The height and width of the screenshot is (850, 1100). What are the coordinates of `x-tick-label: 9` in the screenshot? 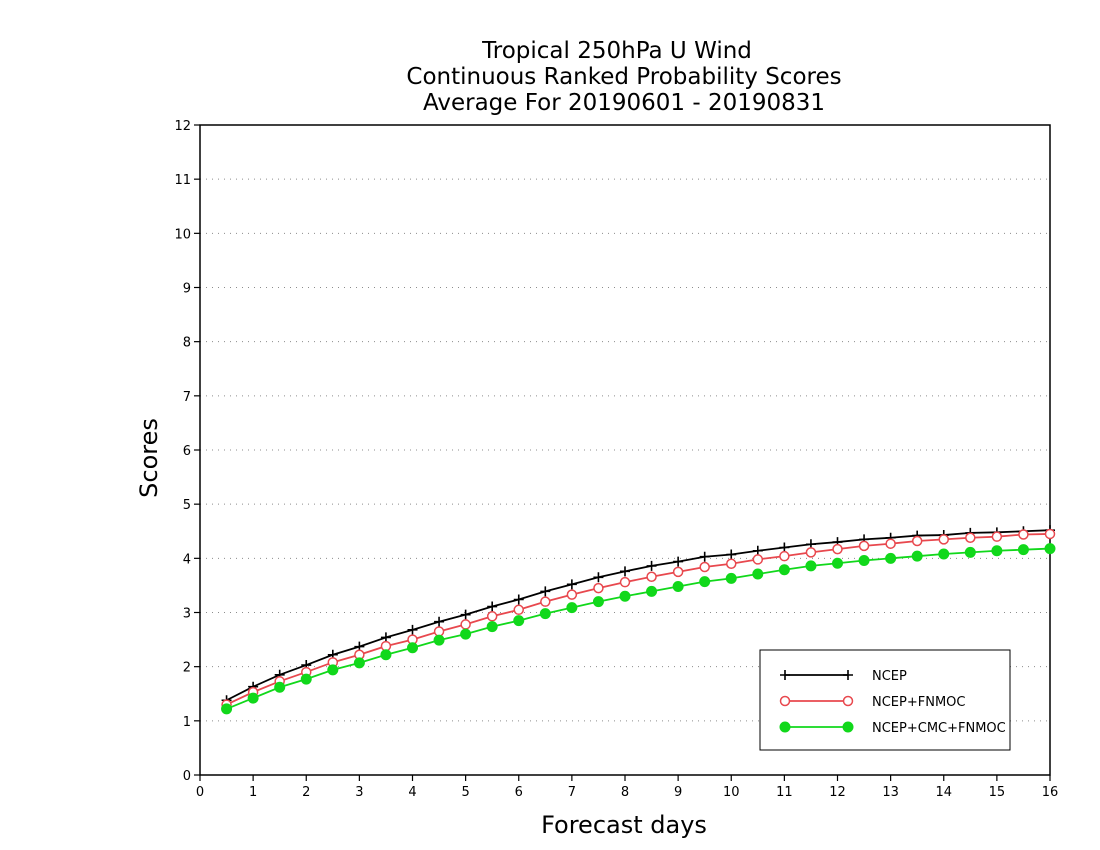 It's located at (678, 792).